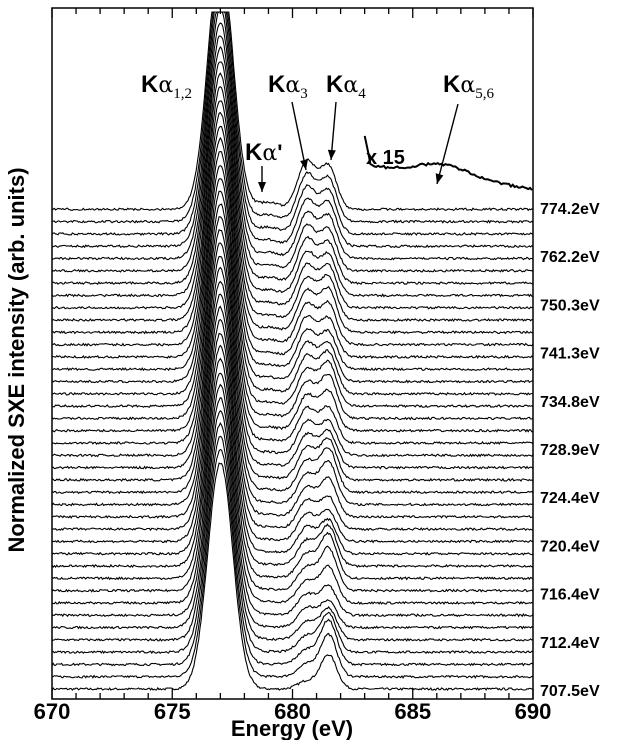  I want to click on x-tick-label: 670, so click(52, 711).